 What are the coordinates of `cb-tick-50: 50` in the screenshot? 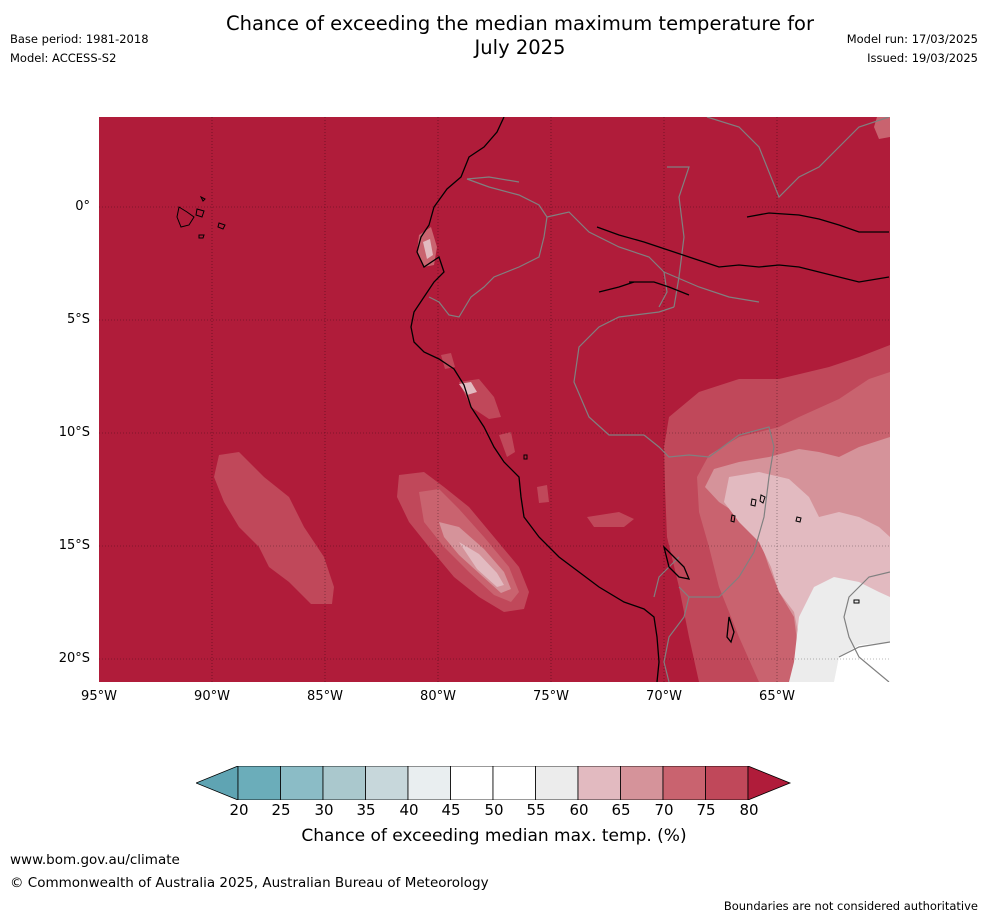 It's located at (494, 810).